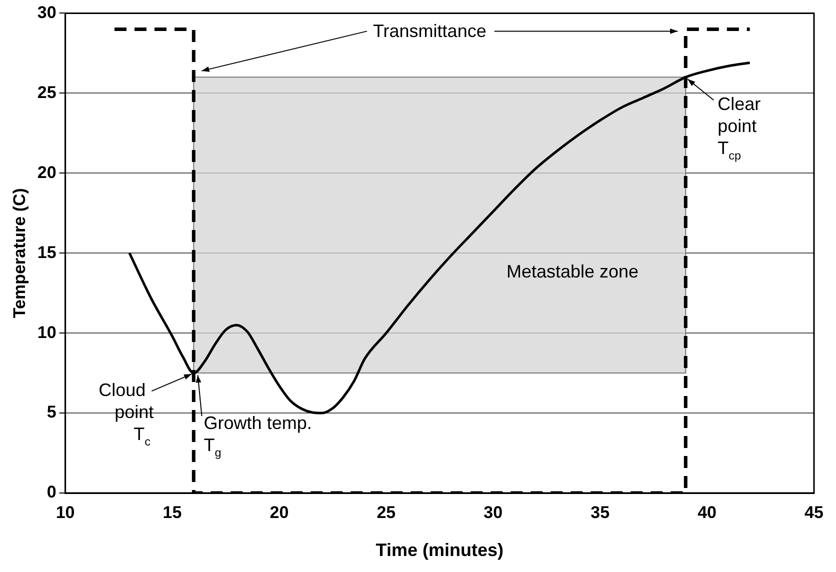  Describe the element at coordinates (46, 332) in the screenshot. I see `y-tick-label: 10` at that location.